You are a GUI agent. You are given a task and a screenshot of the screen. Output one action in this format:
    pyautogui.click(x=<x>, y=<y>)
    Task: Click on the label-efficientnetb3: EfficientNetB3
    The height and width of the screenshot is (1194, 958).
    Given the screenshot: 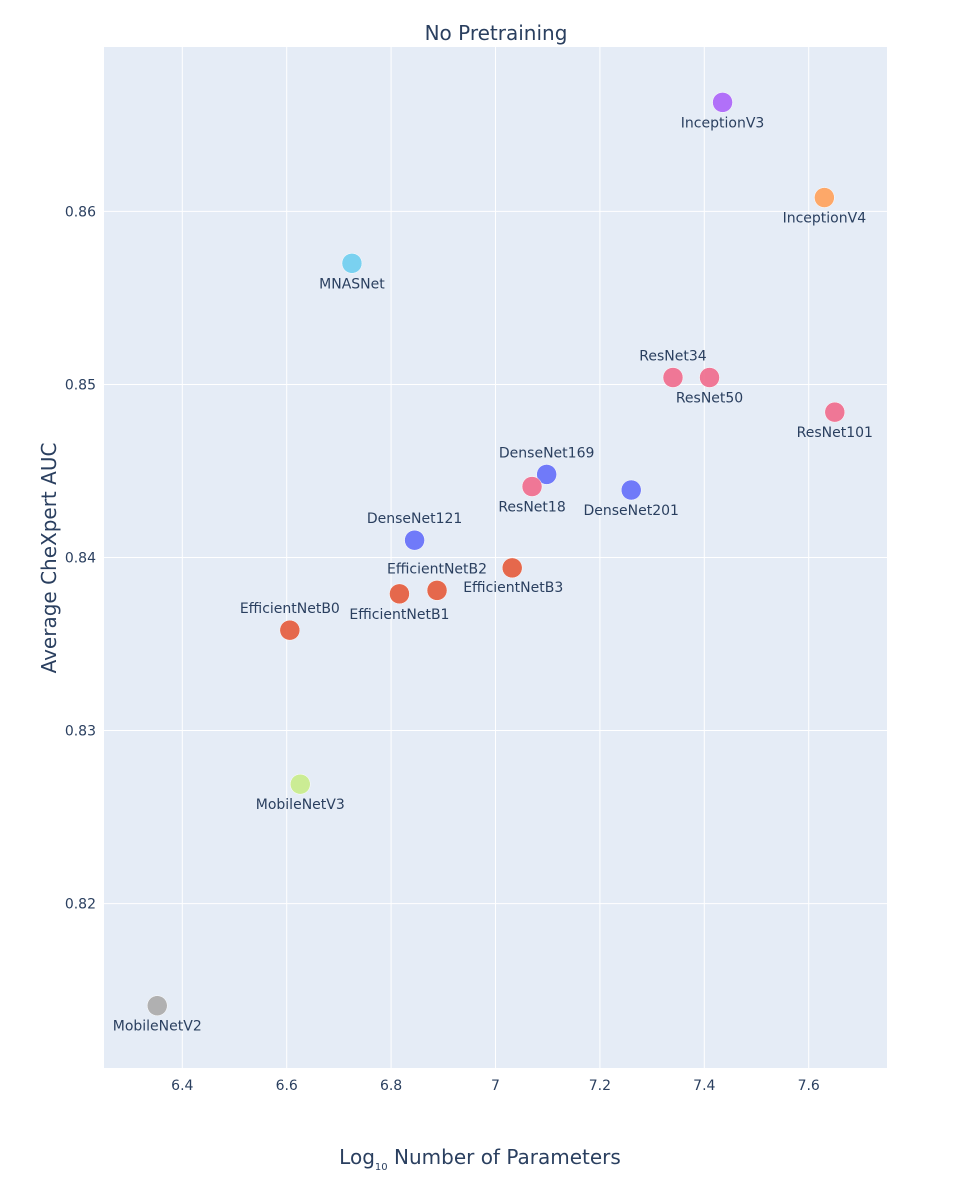 What is the action you would take?
    pyautogui.click(x=513, y=588)
    